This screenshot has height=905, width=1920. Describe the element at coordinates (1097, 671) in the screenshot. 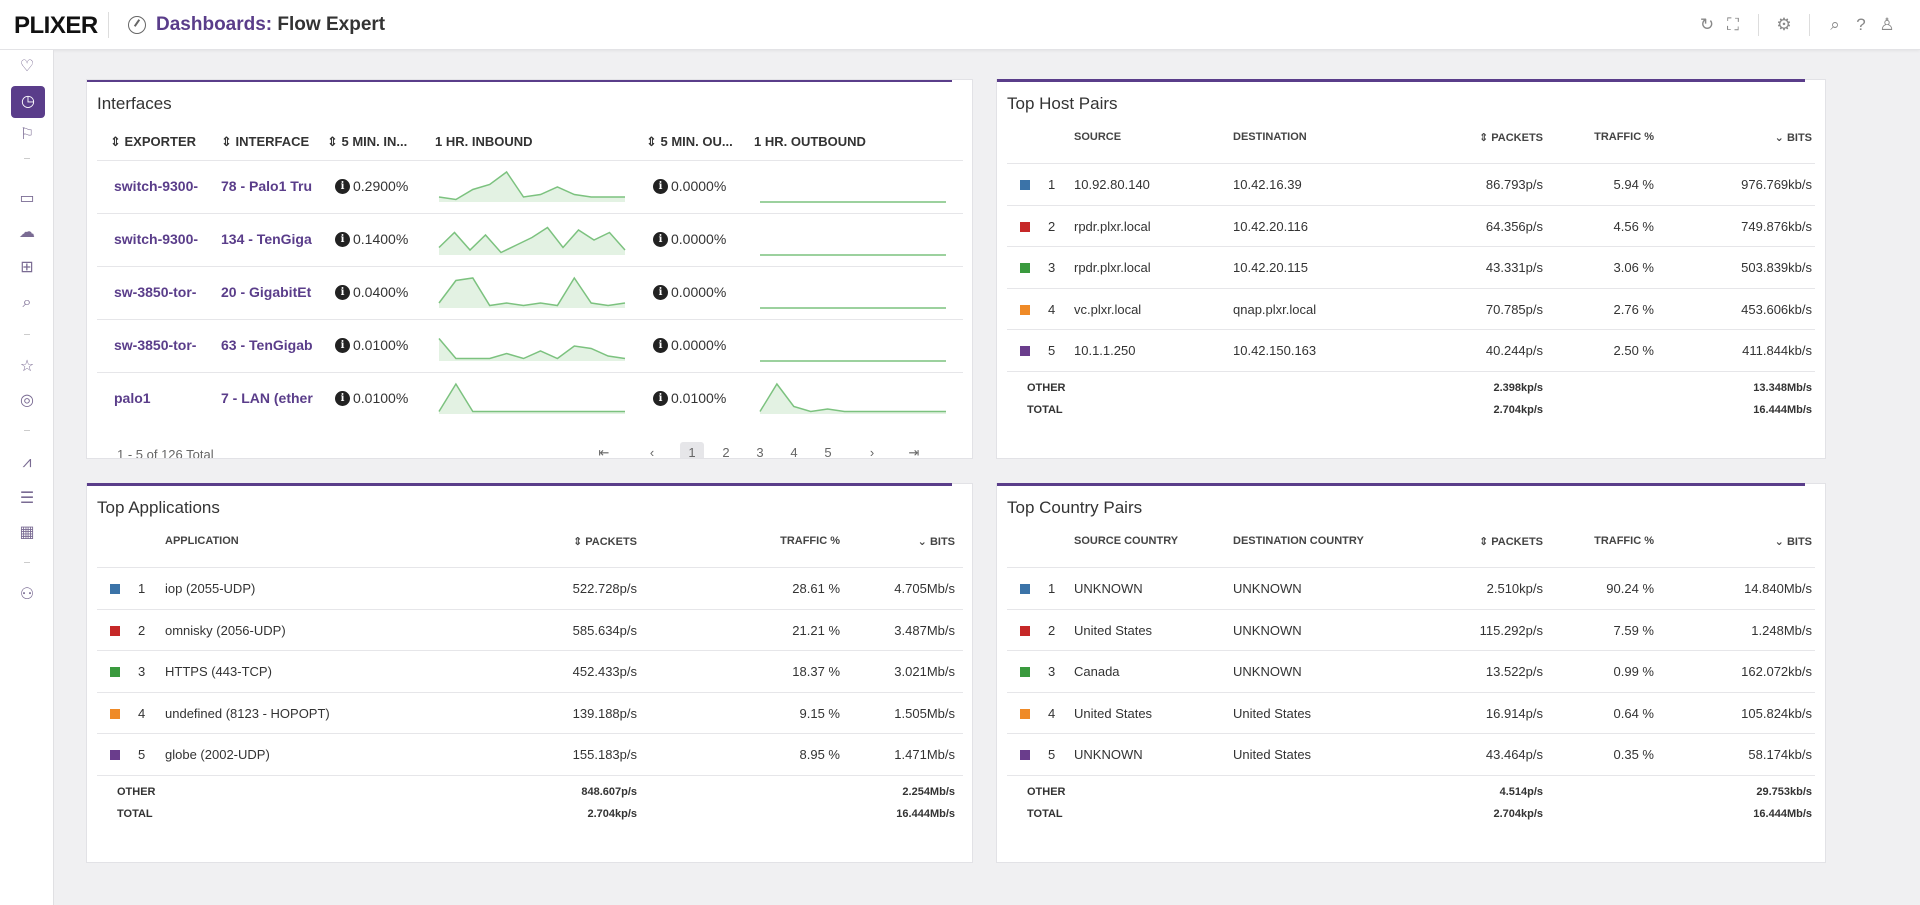

I see `source-value: Canada` at that location.